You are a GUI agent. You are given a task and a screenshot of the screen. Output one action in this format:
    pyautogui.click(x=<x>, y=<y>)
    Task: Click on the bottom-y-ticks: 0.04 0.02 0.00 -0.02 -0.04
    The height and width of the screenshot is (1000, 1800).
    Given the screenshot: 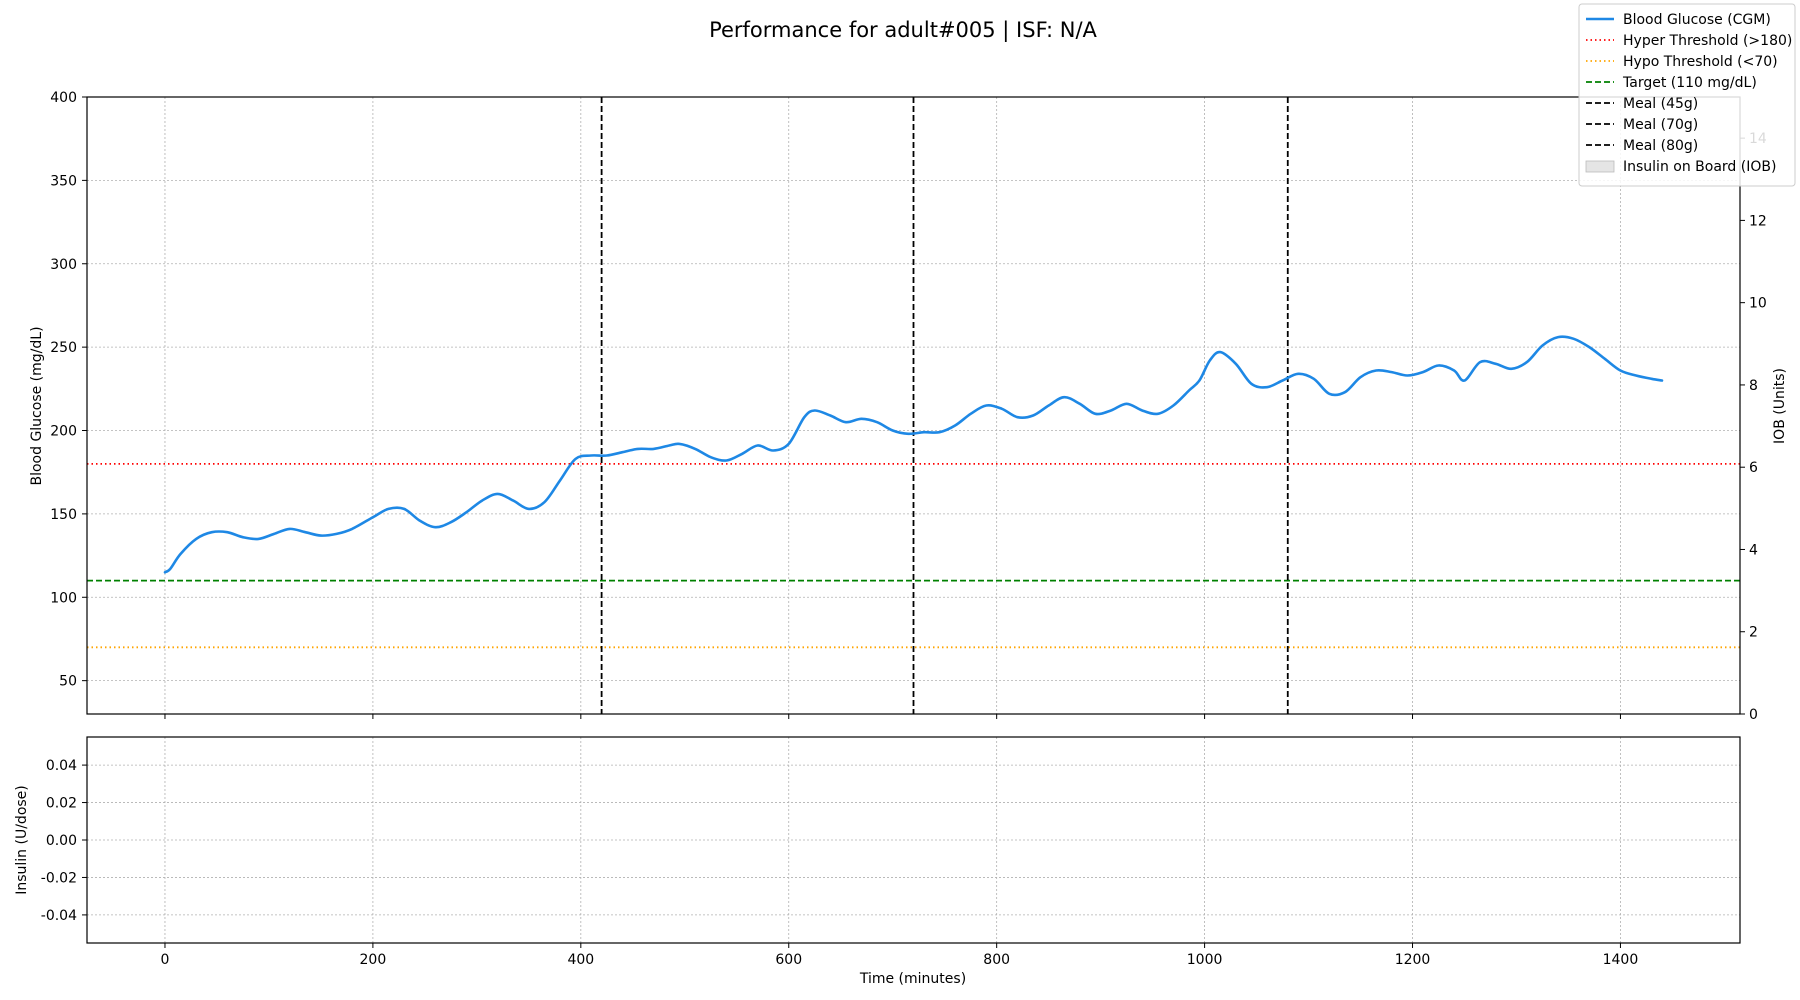 What is the action you would take?
    pyautogui.click(x=64, y=841)
    